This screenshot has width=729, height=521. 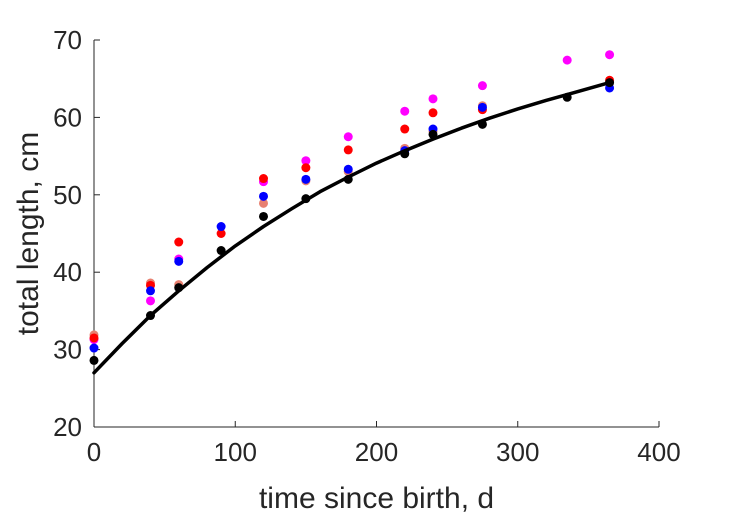 What do you see at coordinates (67, 272) in the screenshot?
I see `y-tick-label: 40` at bounding box center [67, 272].